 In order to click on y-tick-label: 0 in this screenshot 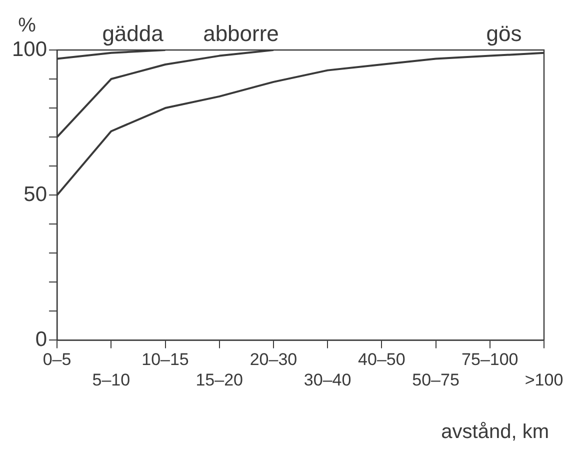, I will do `click(41, 339)`.